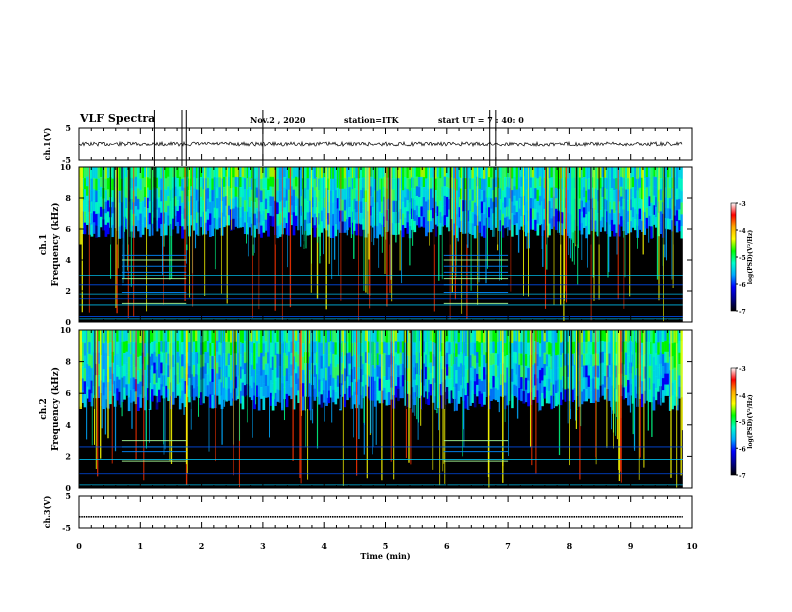 The width and height of the screenshot is (792, 612). Describe the element at coordinates (750, 421) in the screenshot. I see `ch2-spectrogram-colorbar-label: log(PSD)(V²/Hz)` at that location.